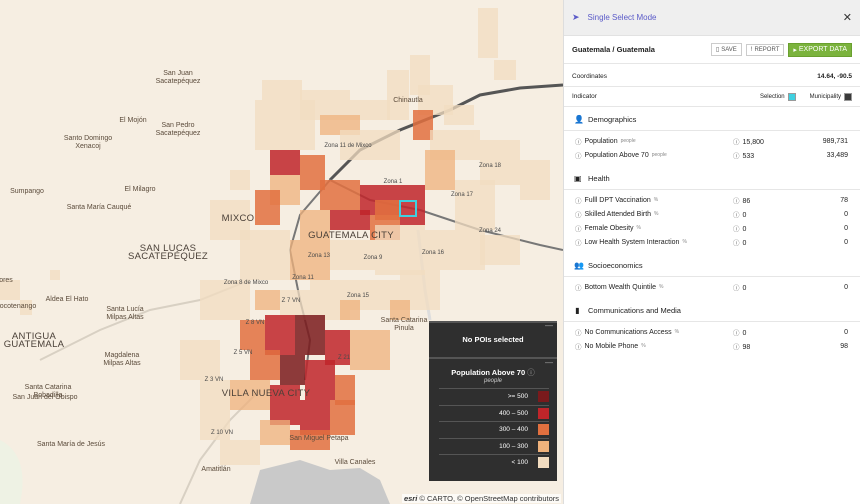  What do you see at coordinates (712, 242) in the screenshot?
I see `indicator-row: ⓘ Low Health System Interaction% ⓘ 0 0` at bounding box center [712, 242].